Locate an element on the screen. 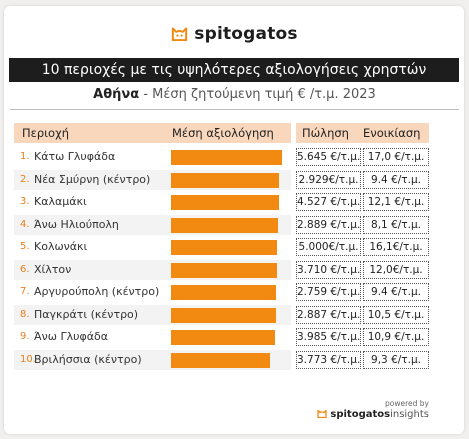  rent-price-cell: 16,1€/τ.μ. is located at coordinates (396, 247).